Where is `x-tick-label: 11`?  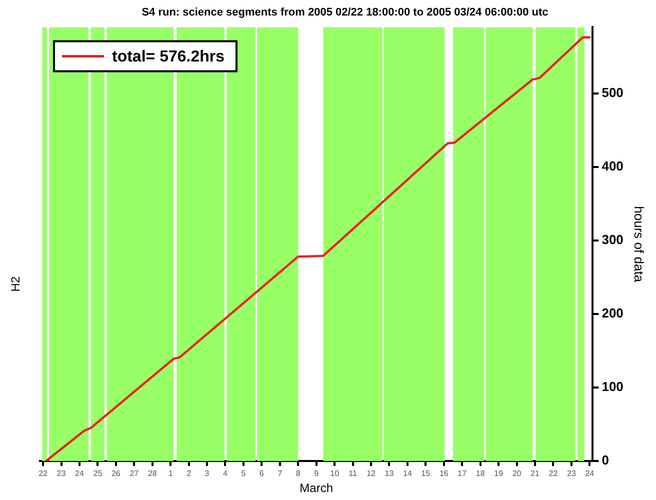 x-tick-label: 11 is located at coordinates (353, 473).